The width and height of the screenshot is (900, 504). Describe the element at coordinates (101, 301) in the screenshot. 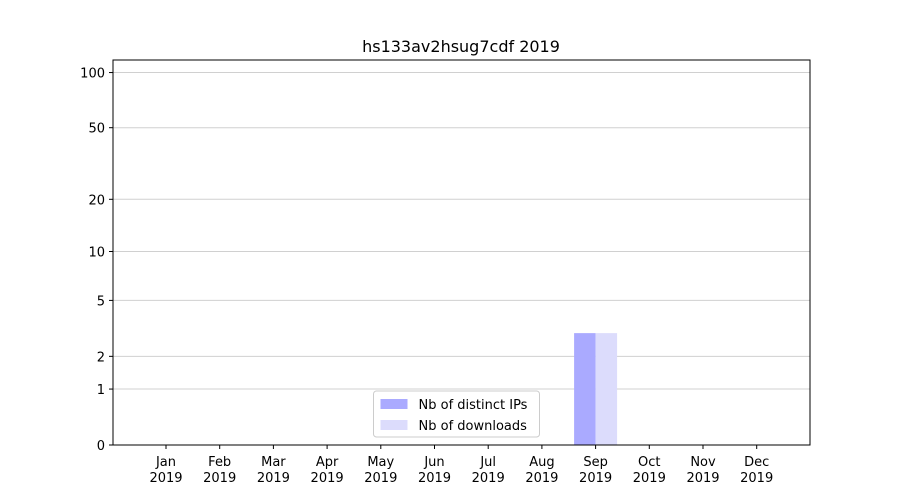

I see `y-tick-label: 5` at that location.